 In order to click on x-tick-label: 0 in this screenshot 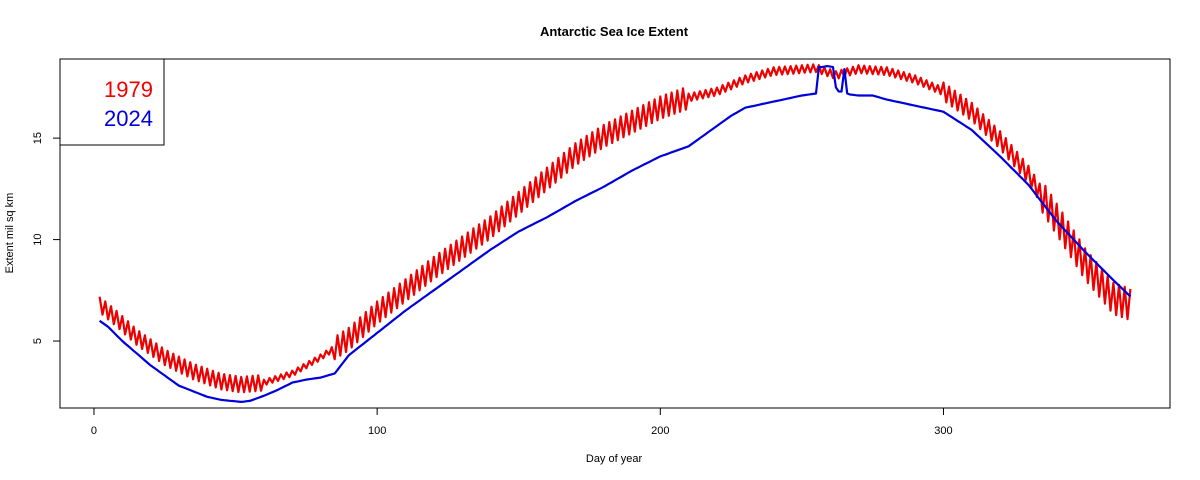, I will do `click(94, 431)`.